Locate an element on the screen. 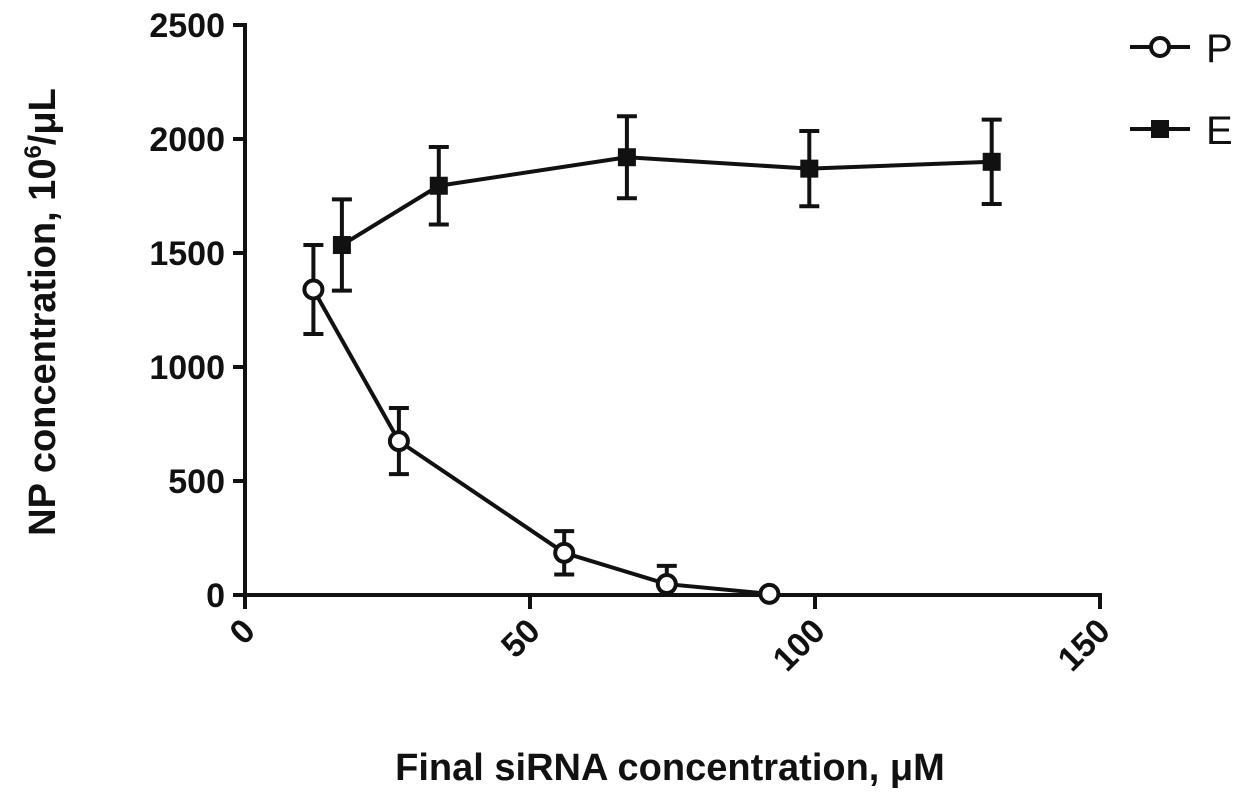 This screenshot has height=803, width=1260. x-axis-title: Final siRNA concentration, μM is located at coordinates (670, 768).